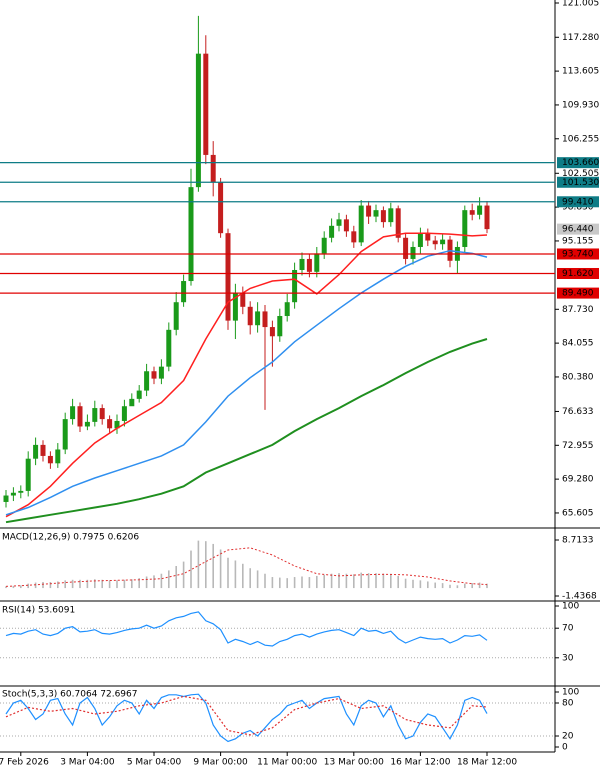 The width and height of the screenshot is (600, 769). I want to click on x-tick-label: 11 Mar 00:00, so click(287, 763).